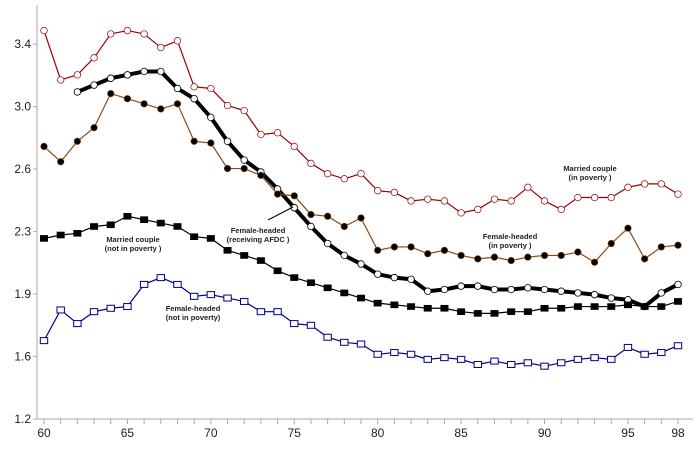 This screenshot has width=697, height=453. I want to click on afdc-label-2: (receiving AFDC ), so click(258, 239).